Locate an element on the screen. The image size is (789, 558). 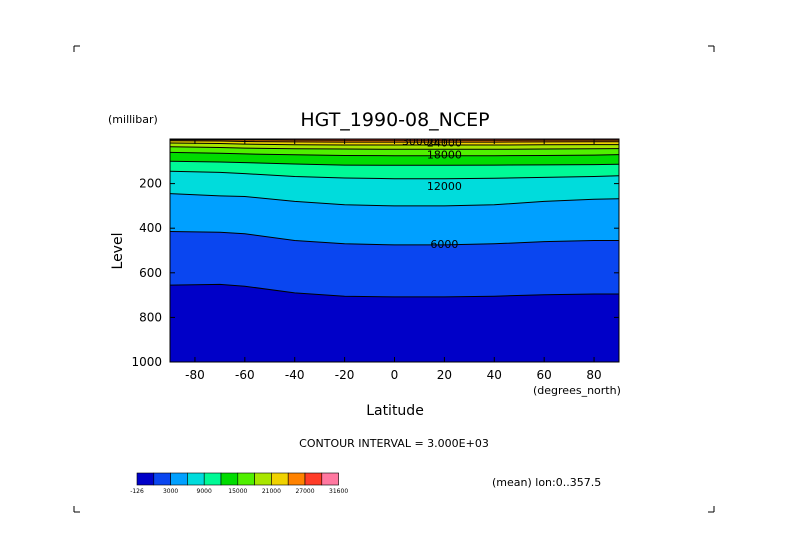
x-tick-label: -80 is located at coordinates (195, 375).